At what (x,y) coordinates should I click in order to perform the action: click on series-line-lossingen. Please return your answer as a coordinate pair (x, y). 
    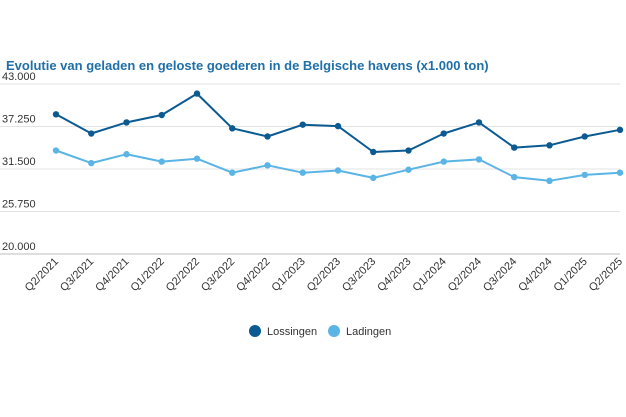
    Looking at the image, I should click on (338, 122).